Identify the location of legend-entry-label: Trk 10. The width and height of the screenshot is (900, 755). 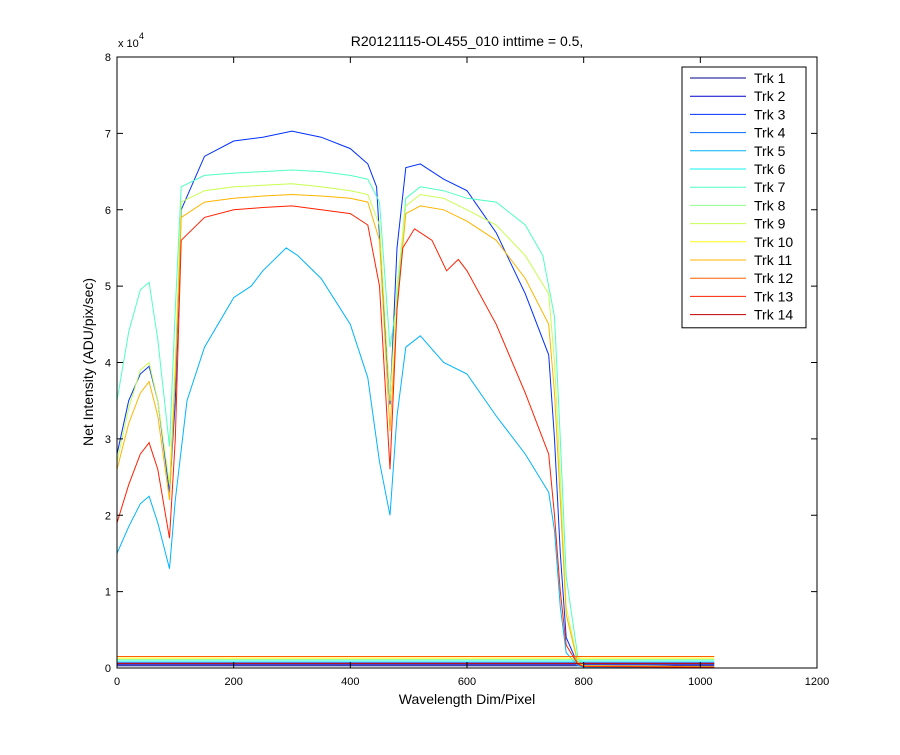
(773, 242).